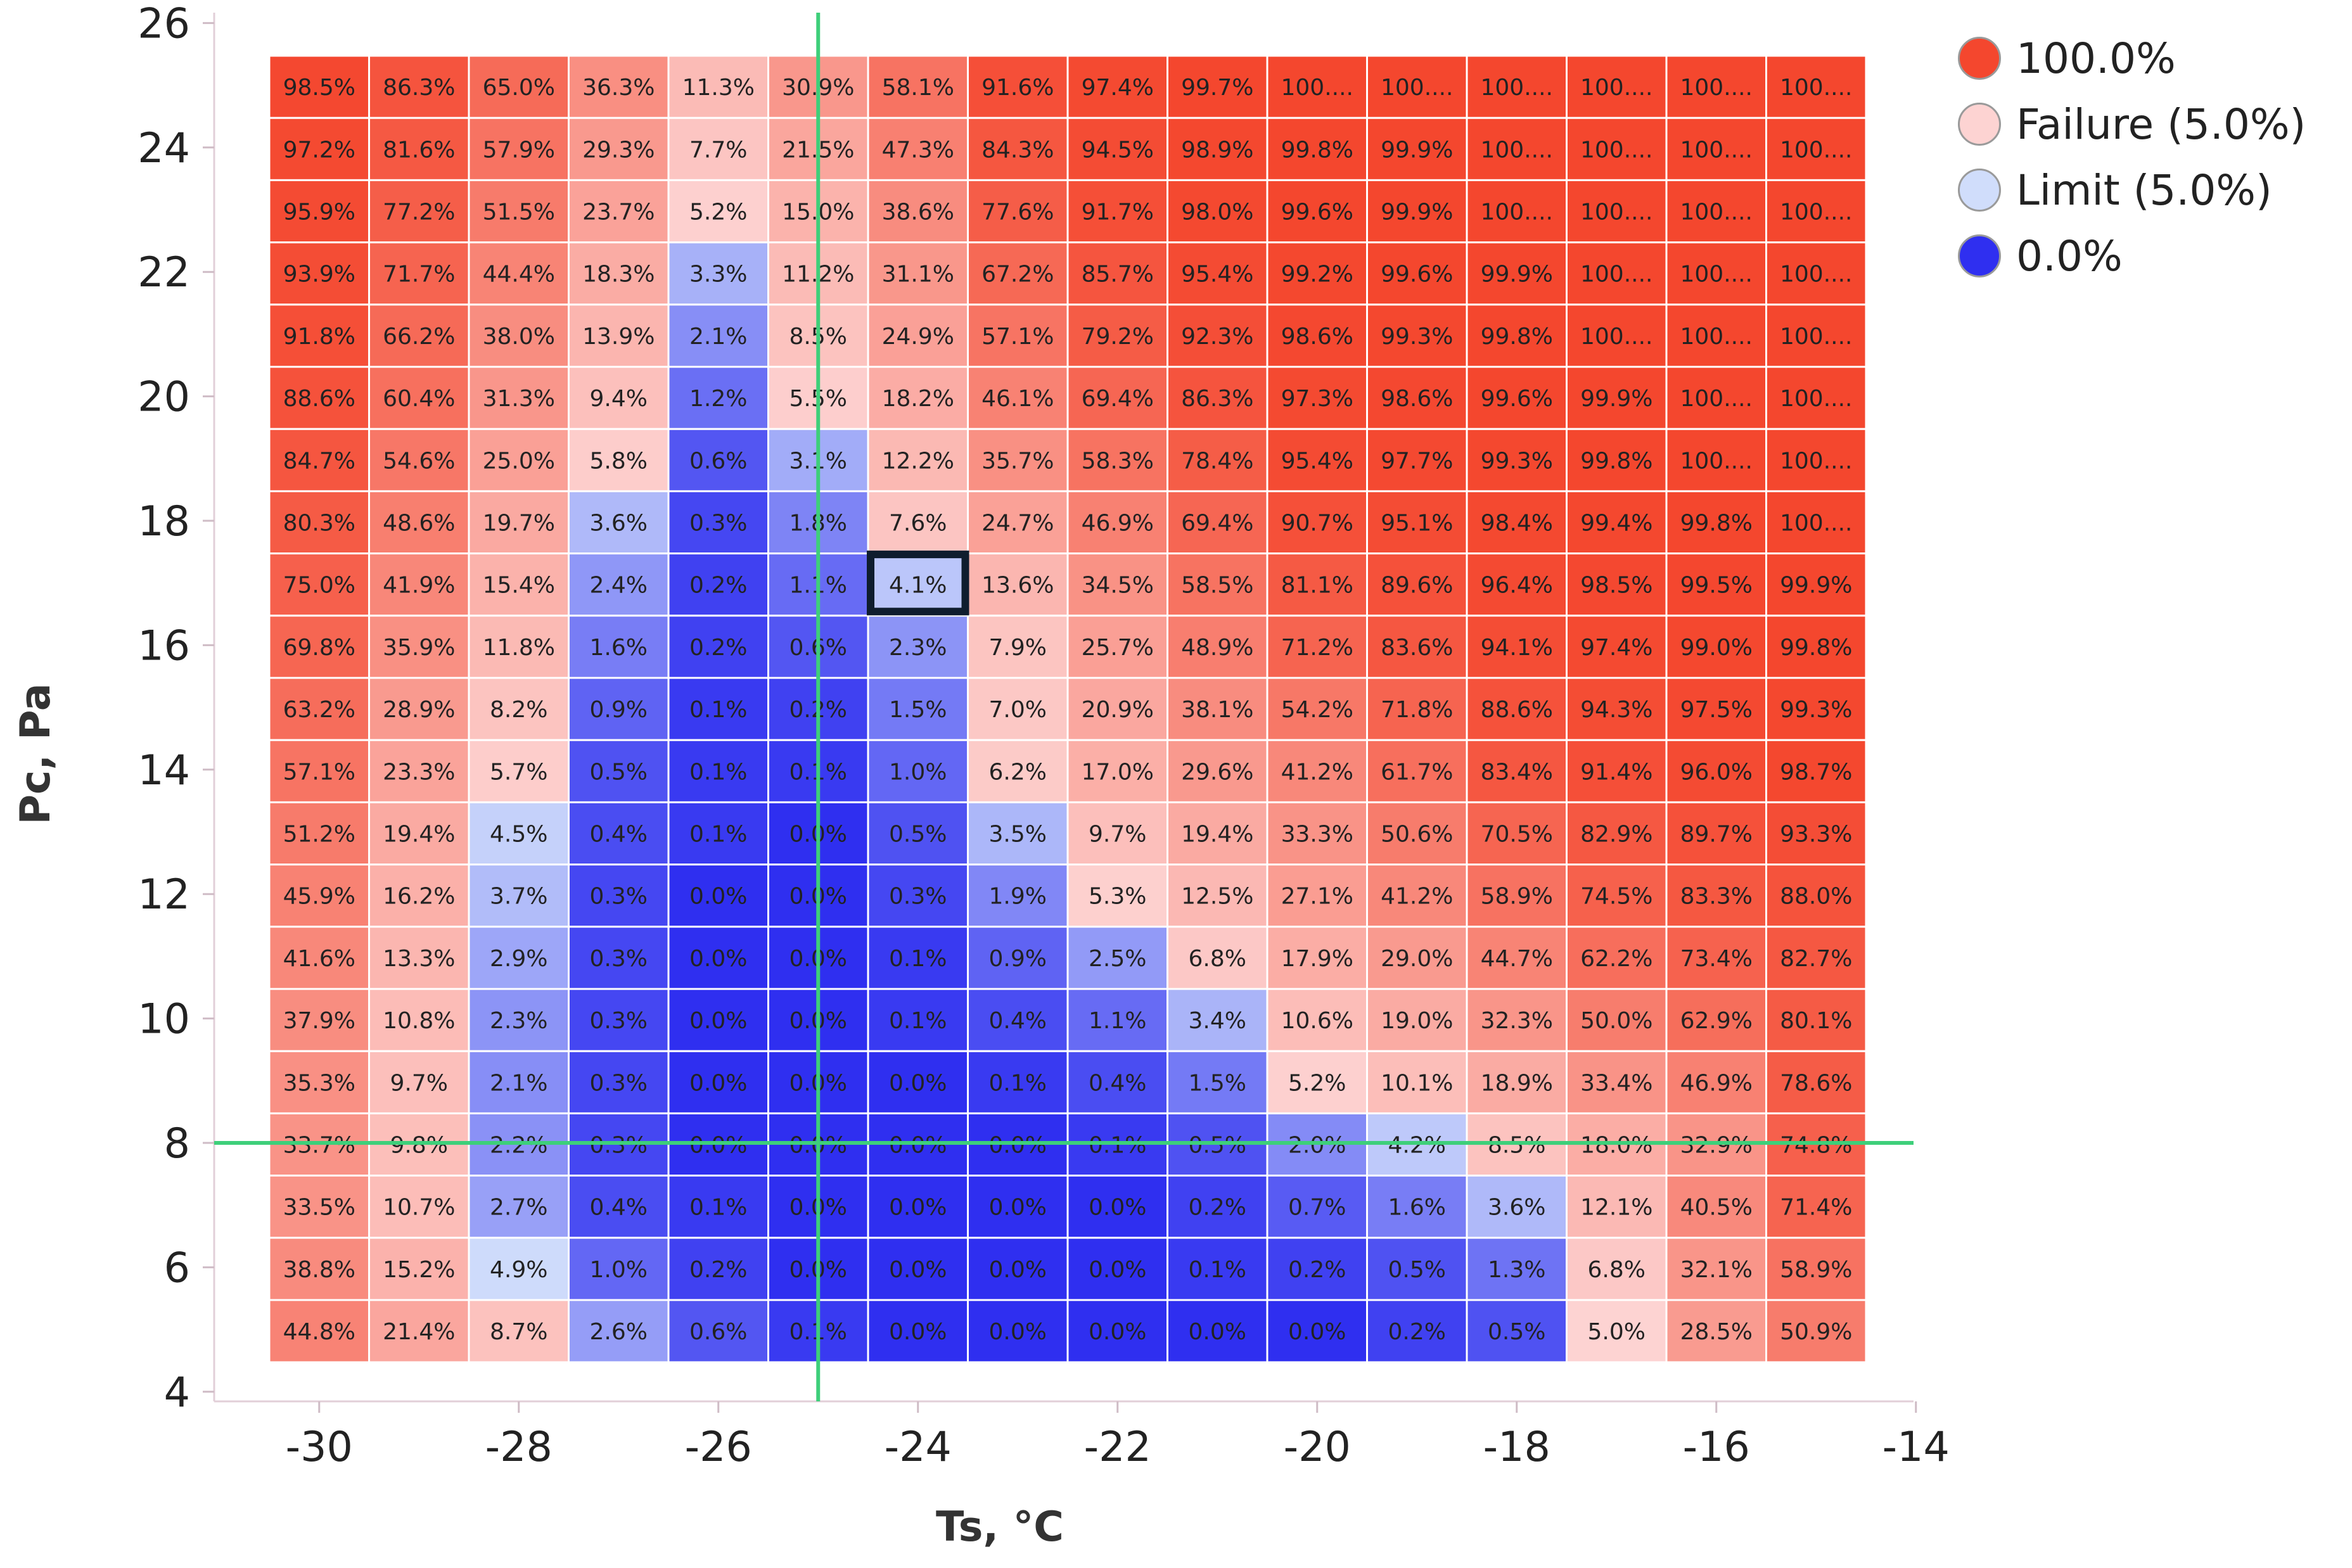 This screenshot has width=2352, height=1568. I want to click on legend-item: Failure (5.0%), so click(2148, 124).